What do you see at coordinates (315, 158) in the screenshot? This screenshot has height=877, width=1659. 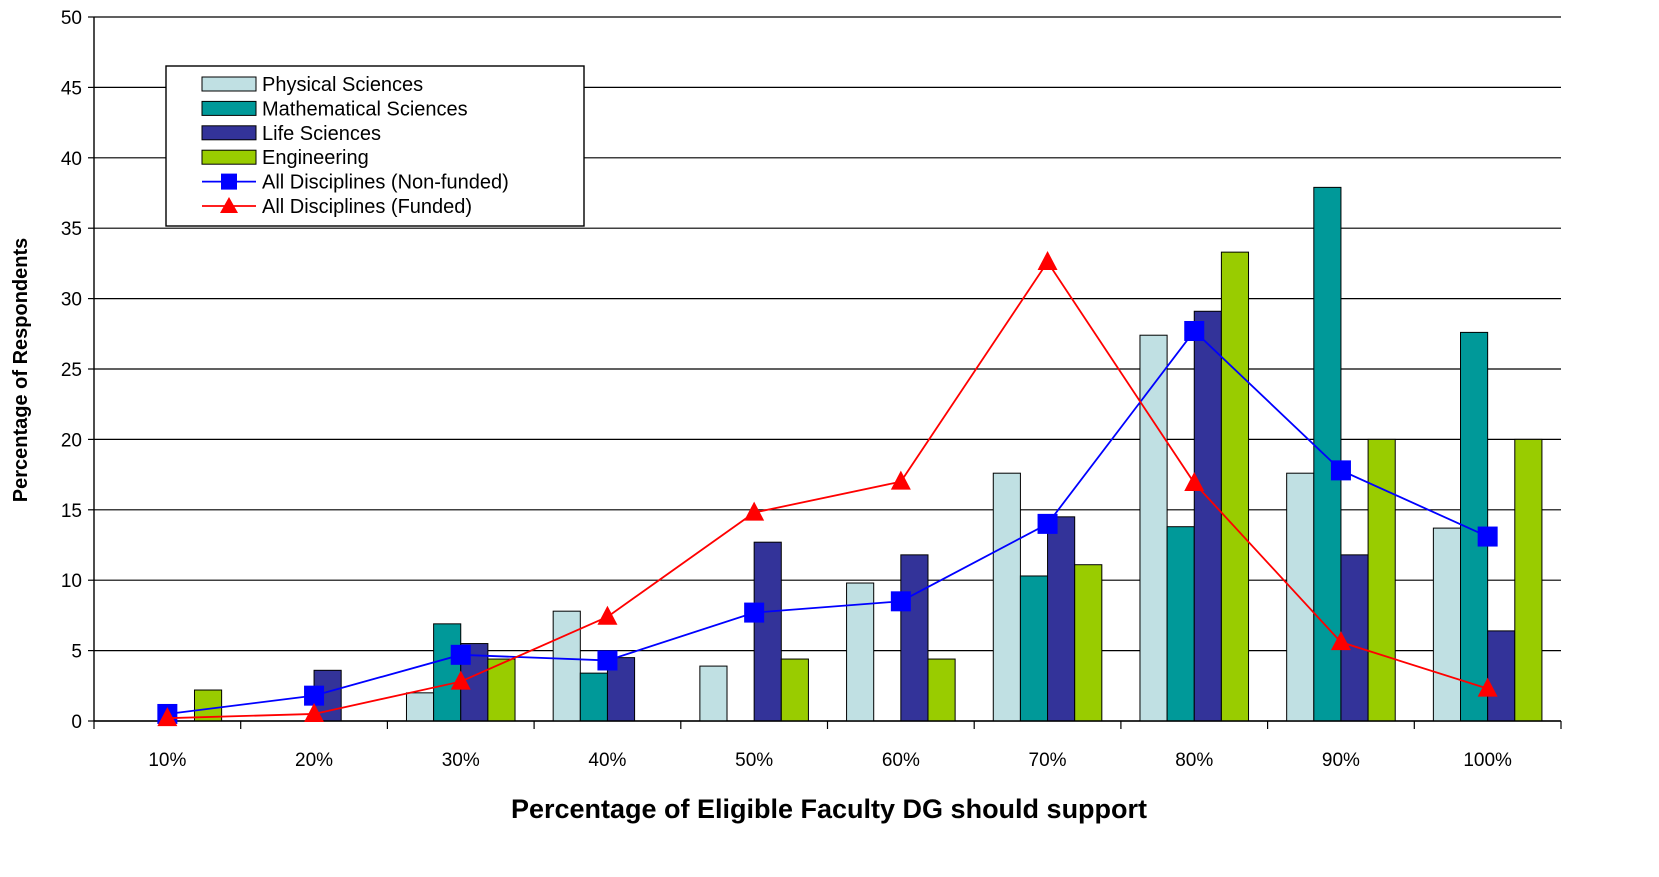 I see `legend-label: Engineering` at bounding box center [315, 158].